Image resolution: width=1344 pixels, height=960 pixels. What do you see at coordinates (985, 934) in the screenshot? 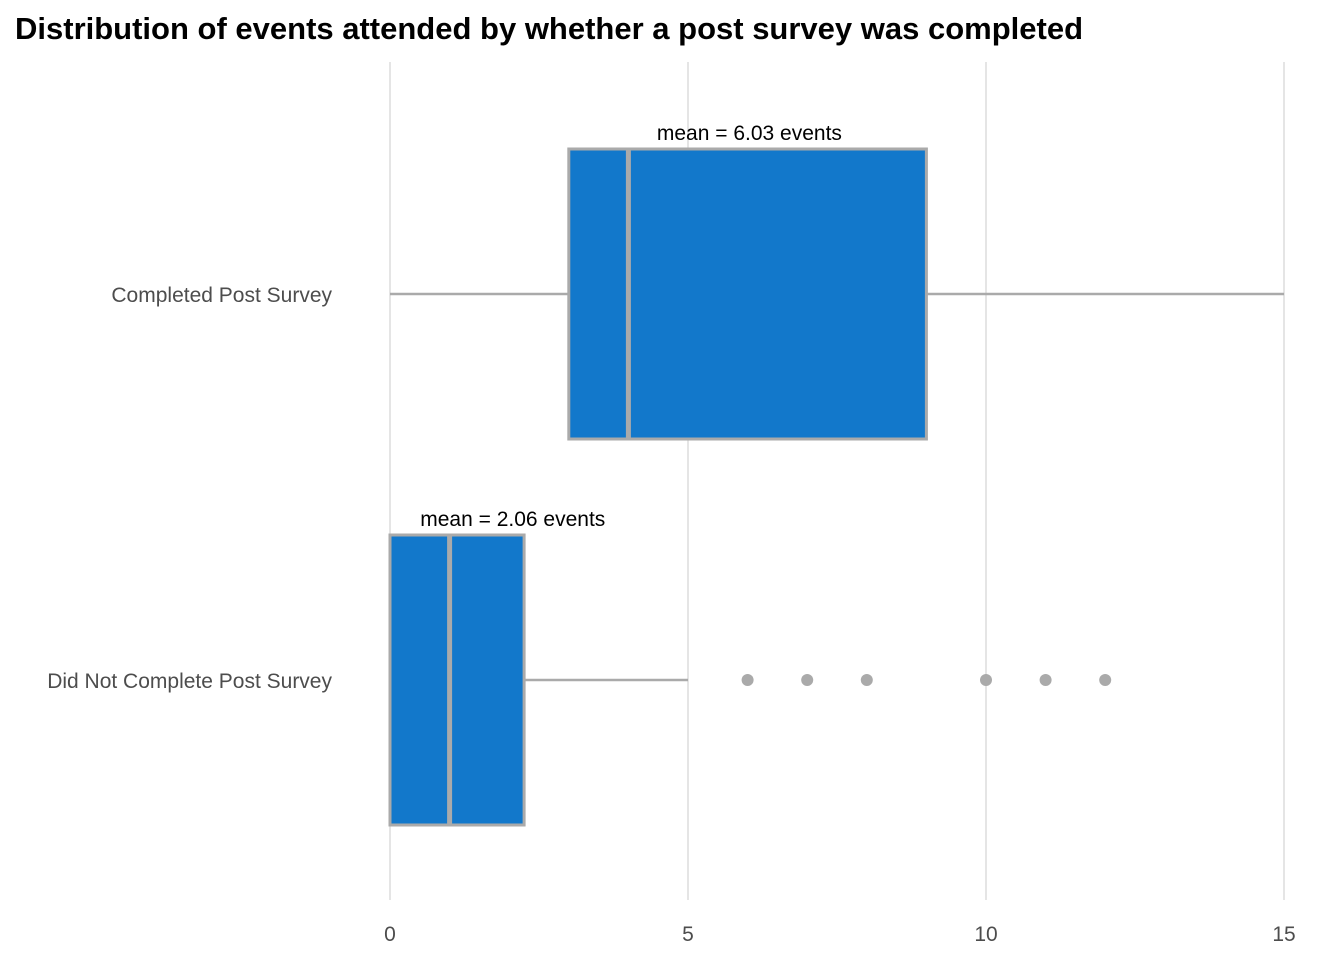
I see `x-tick-label-10: 10` at bounding box center [985, 934].